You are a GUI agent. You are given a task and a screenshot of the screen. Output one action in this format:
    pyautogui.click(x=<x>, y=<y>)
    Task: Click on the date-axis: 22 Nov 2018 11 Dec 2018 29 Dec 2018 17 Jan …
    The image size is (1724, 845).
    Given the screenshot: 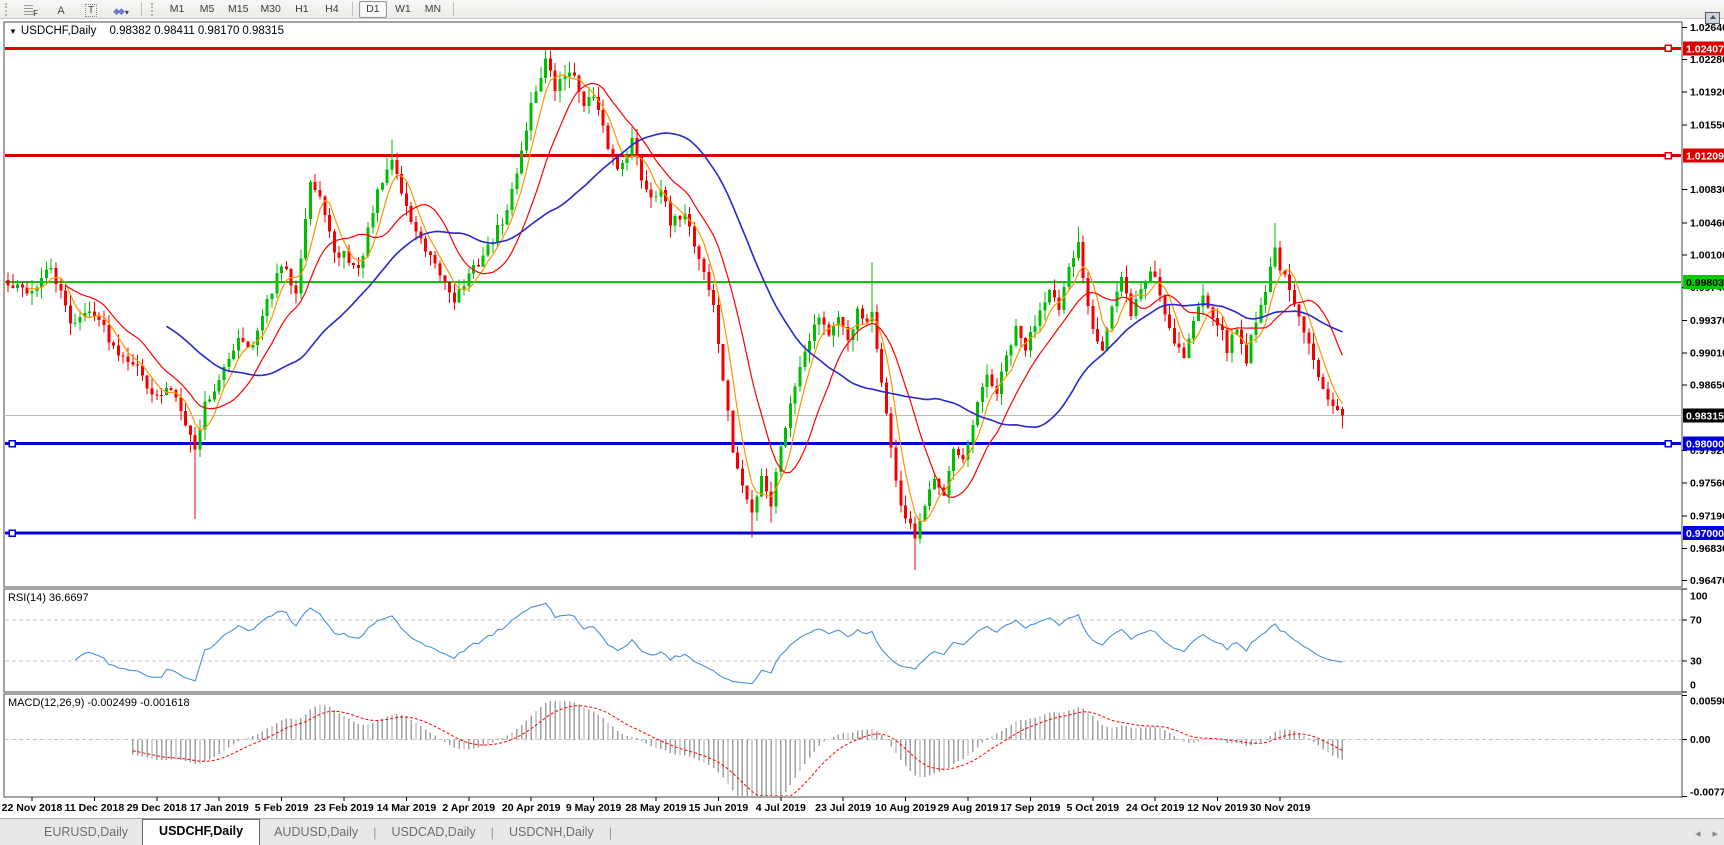 What is the action you would take?
    pyautogui.click(x=656, y=805)
    